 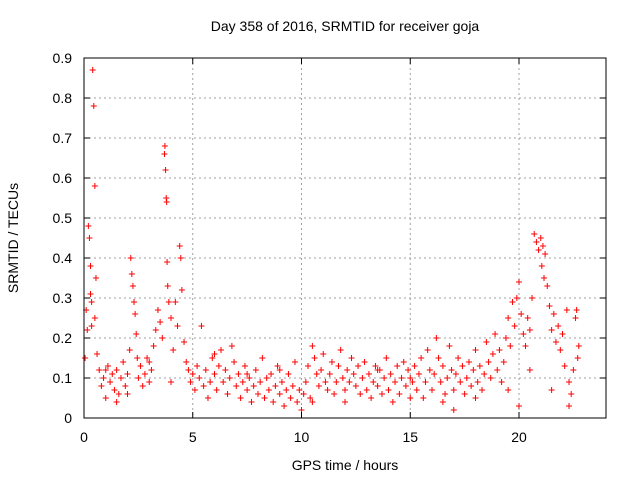 I want to click on y-tick-label: 0.1, so click(x=63, y=378).